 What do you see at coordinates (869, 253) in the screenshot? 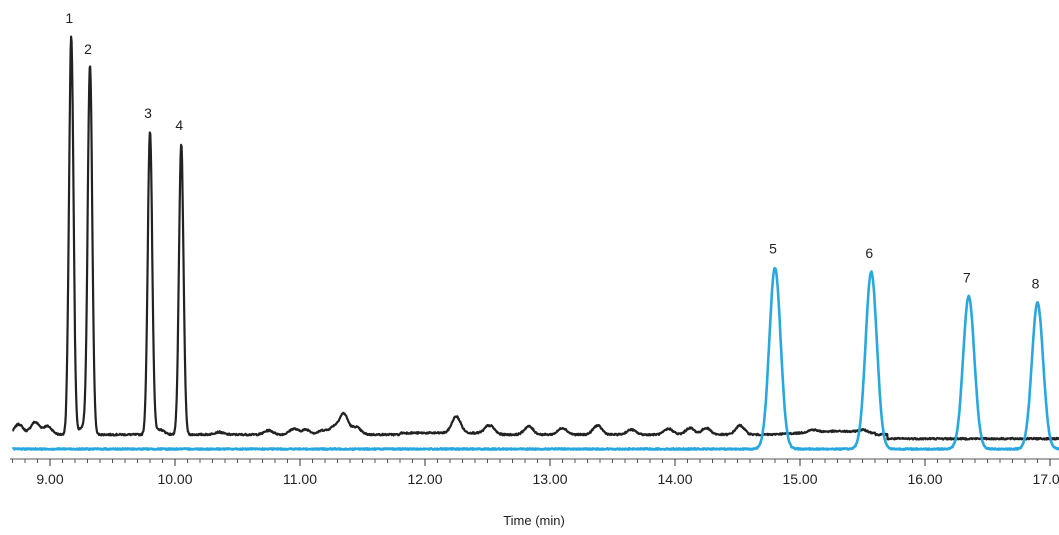
I see `peak-label: 6` at bounding box center [869, 253].